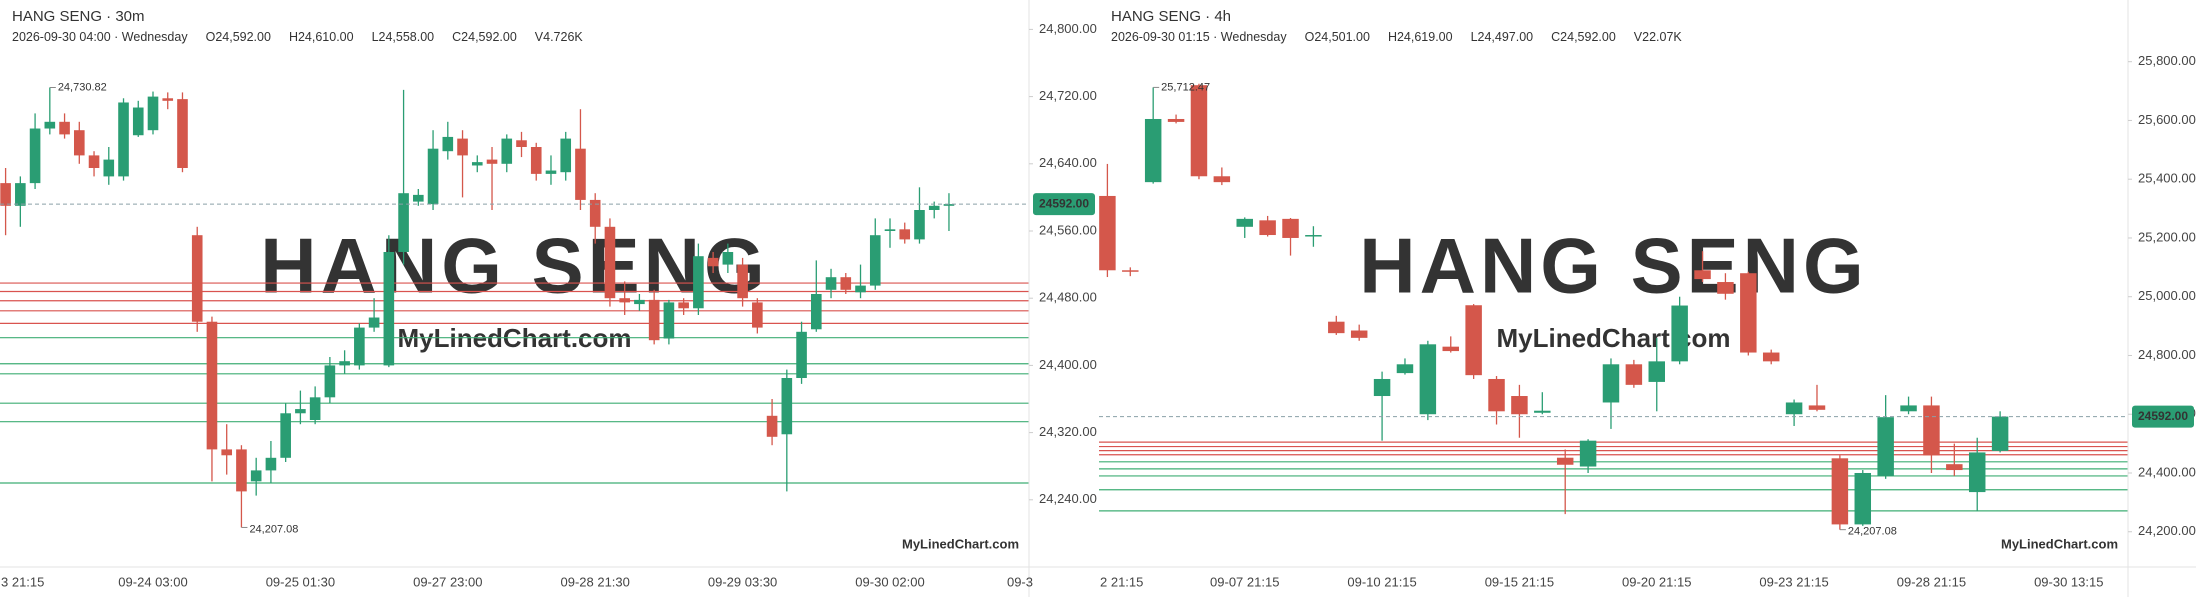 The height and width of the screenshot is (597, 2196). I want to click on ohlc-label: C24,592.00, so click(1583, 37).